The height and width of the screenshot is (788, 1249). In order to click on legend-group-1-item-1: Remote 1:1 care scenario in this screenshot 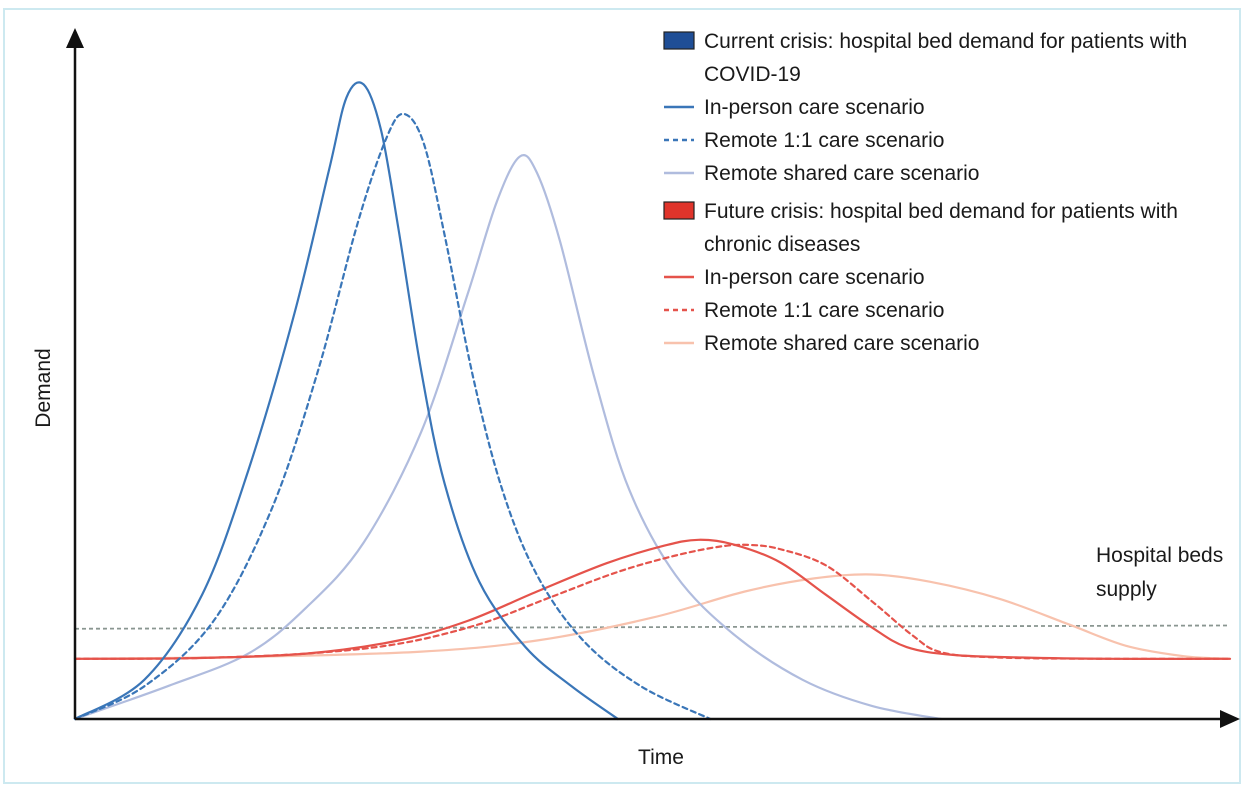, I will do `click(824, 310)`.